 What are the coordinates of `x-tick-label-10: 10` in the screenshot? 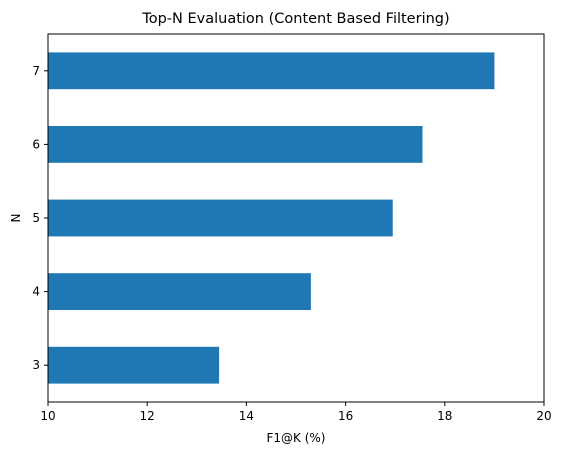 It's located at (47, 416).